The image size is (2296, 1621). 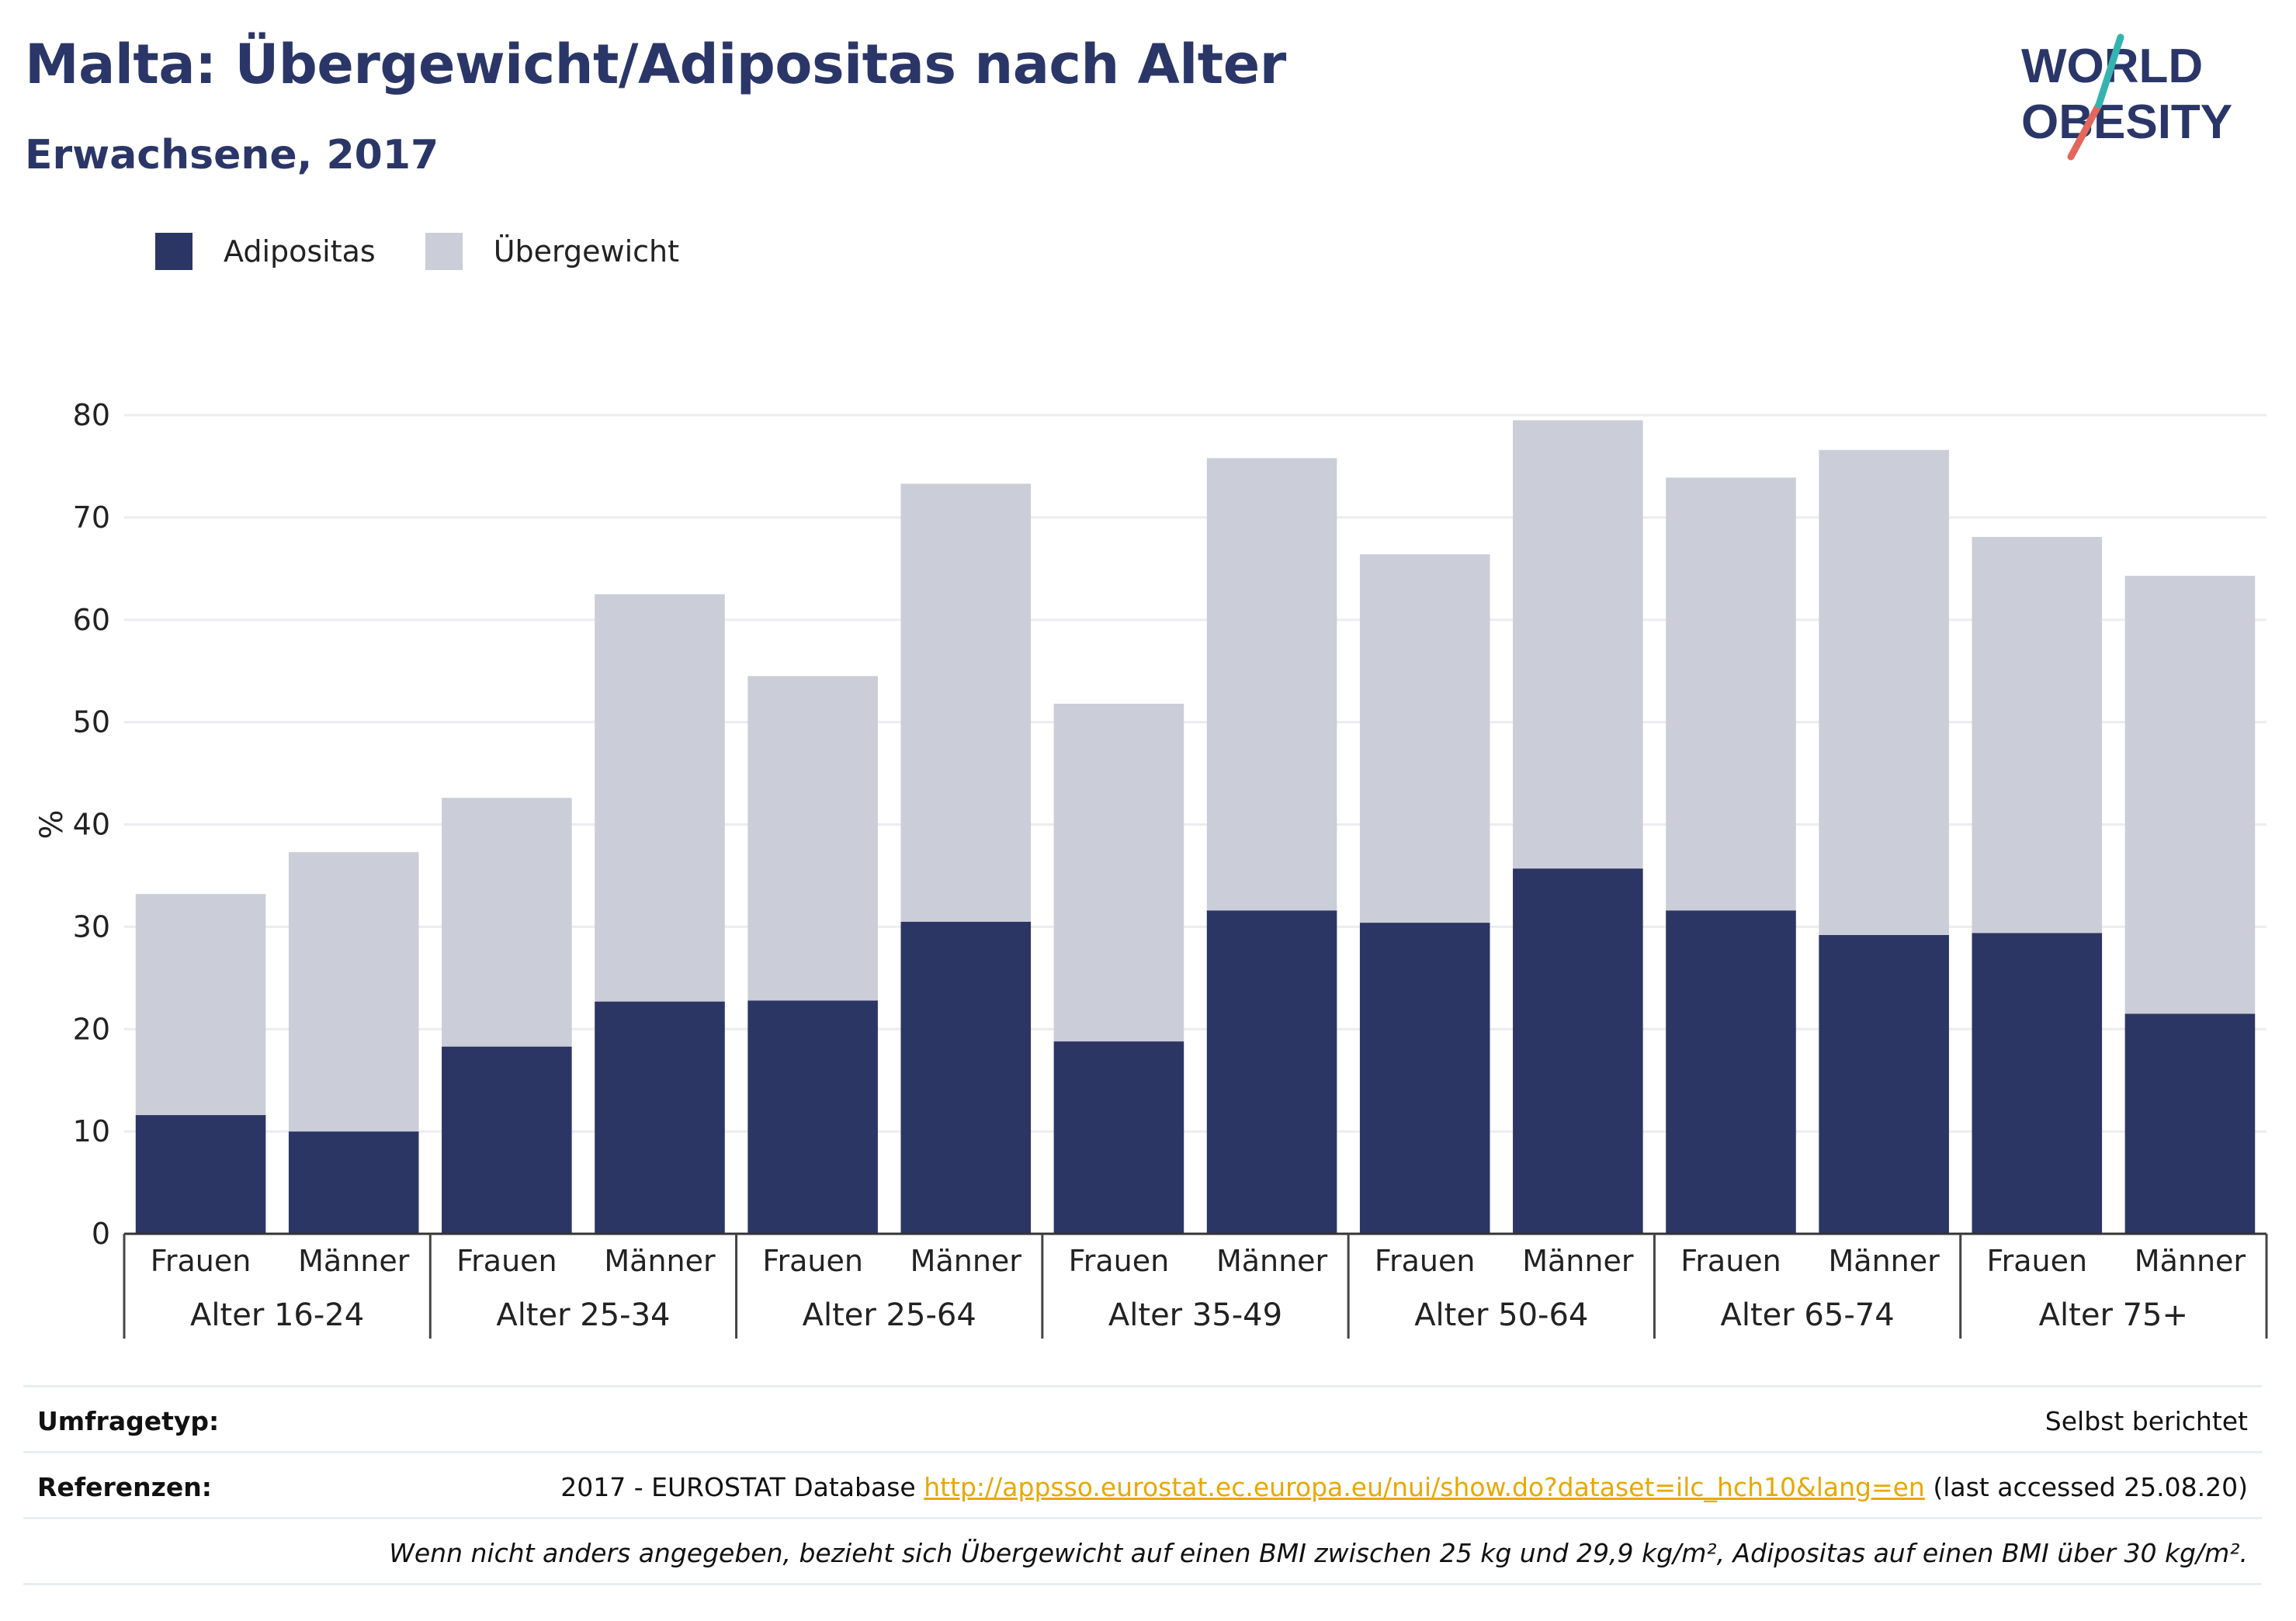 I want to click on survey-type-value: Selbst berichtet, so click(x=2146, y=1421).